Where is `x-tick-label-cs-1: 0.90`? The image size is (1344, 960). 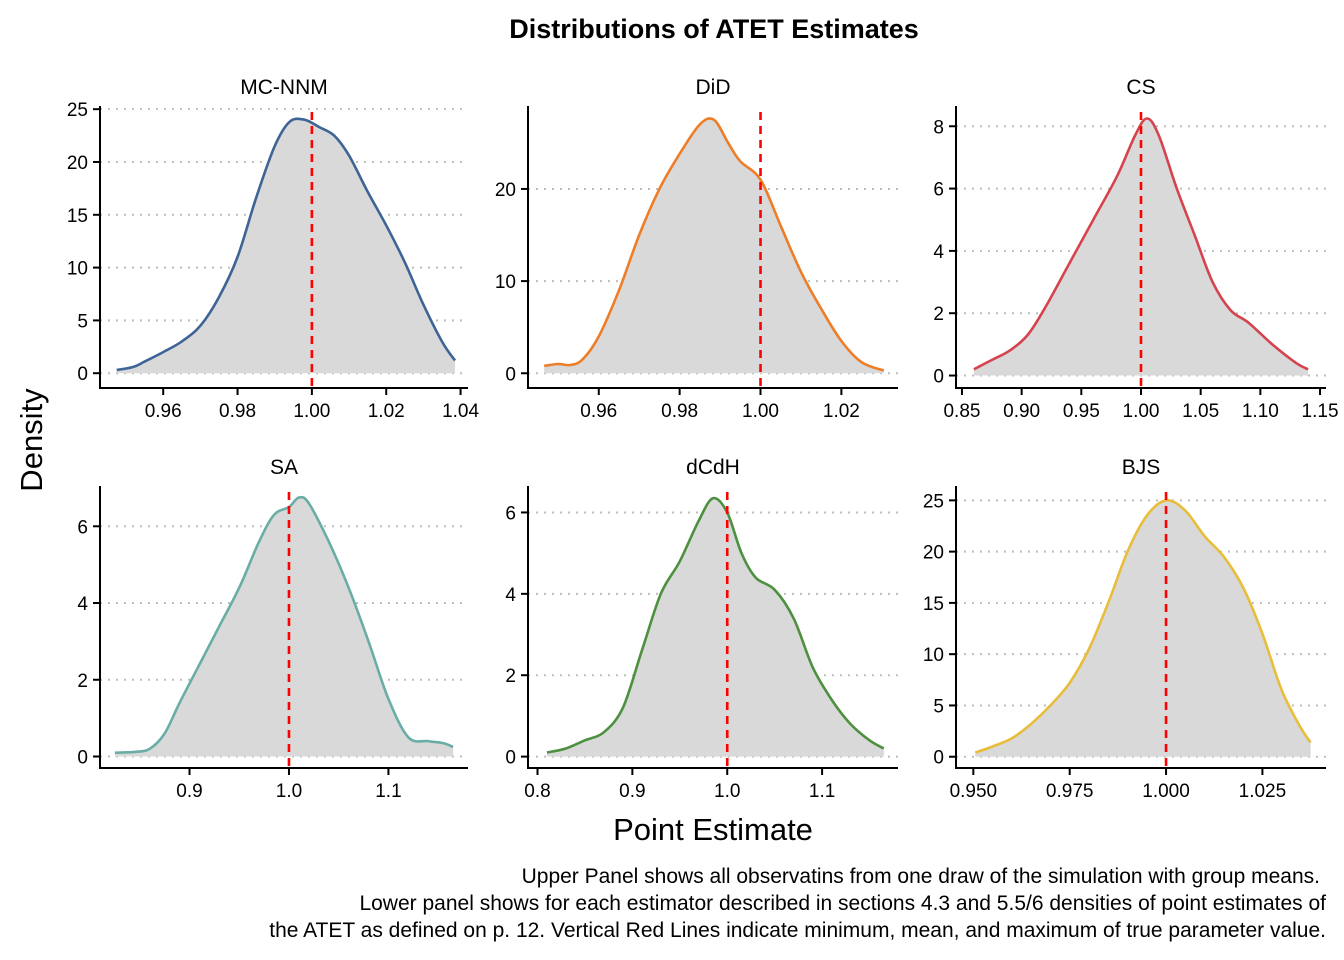
x-tick-label-cs-1: 0.90 is located at coordinates (1021, 411).